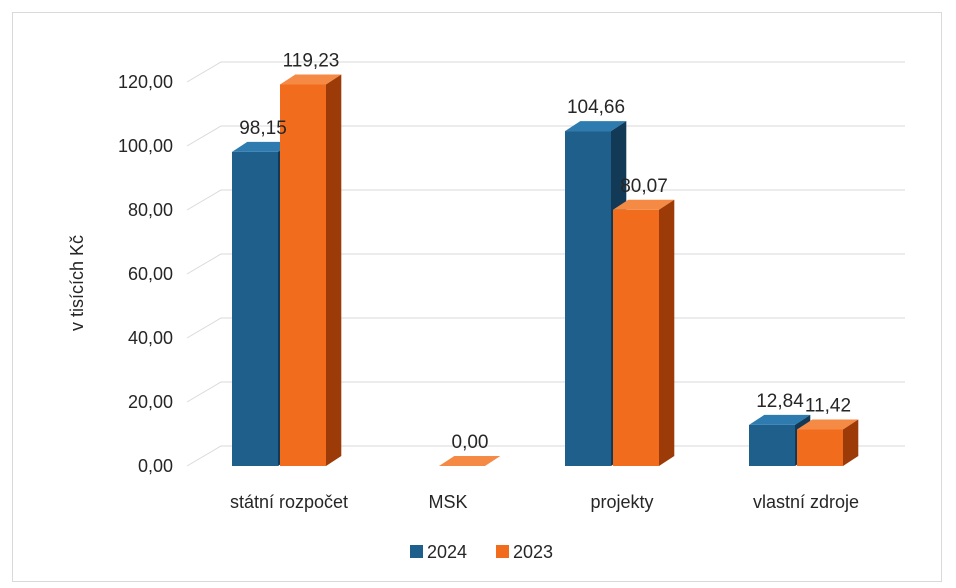 Image resolution: width=956 pixels, height=588 pixels. What do you see at coordinates (145, 82) in the screenshot?
I see `y-tick-label: 120,00` at bounding box center [145, 82].